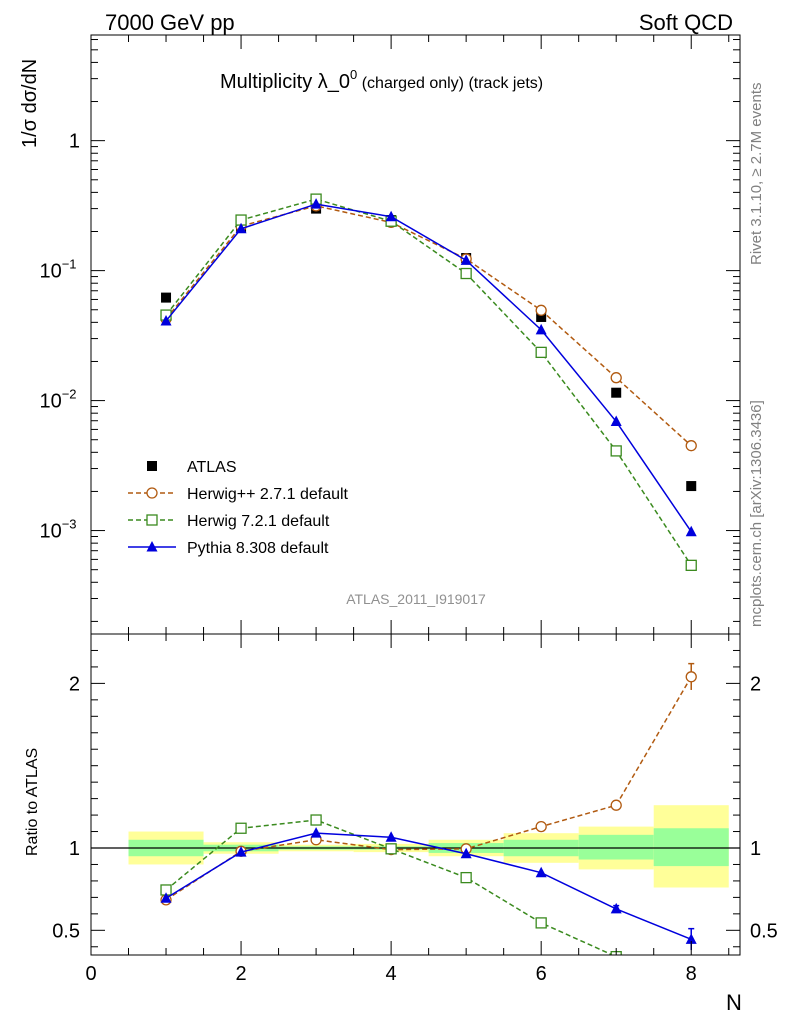  Describe the element at coordinates (755, 849) in the screenshot. I see `ratio-y-tick-label-right-1: 1` at that location.